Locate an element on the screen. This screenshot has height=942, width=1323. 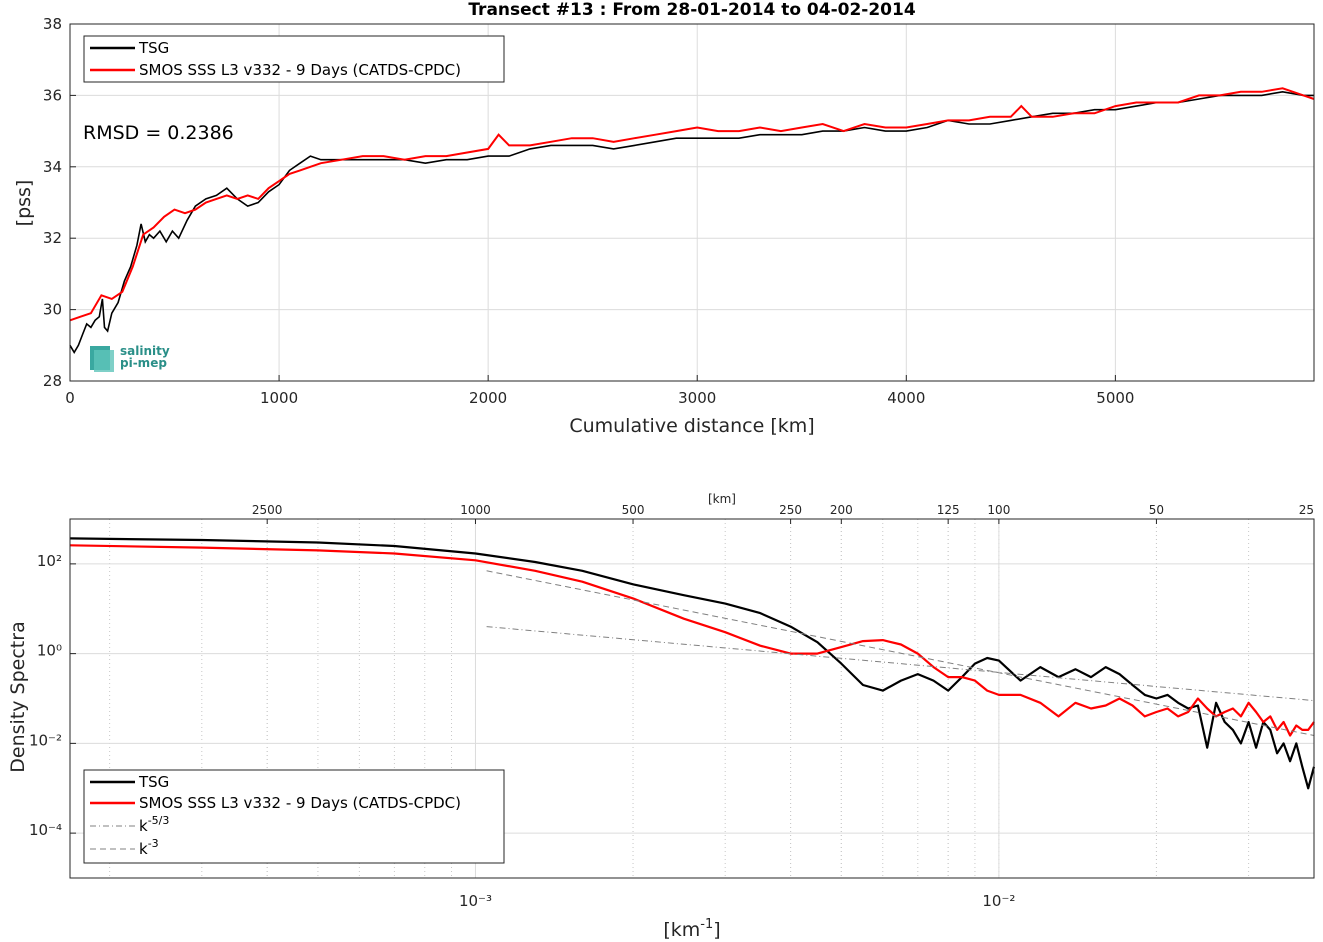
spectra-y-tick-label: 10⁰ is located at coordinates (49, 651).